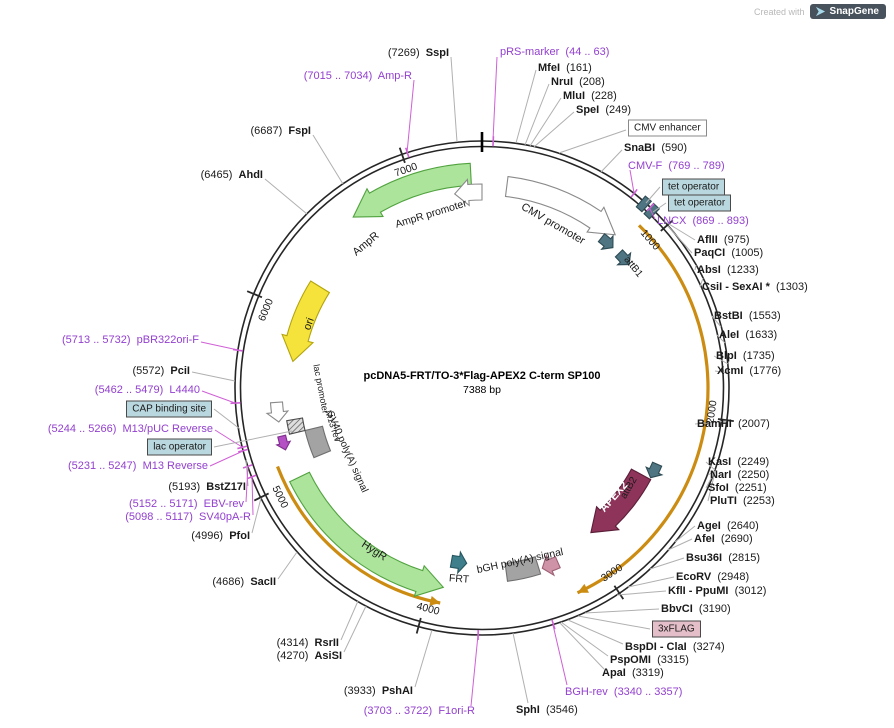 The image size is (894, 728). What do you see at coordinates (676, 629) in the screenshot?
I see `label-flag-label: 3xFLAG` at bounding box center [676, 629].